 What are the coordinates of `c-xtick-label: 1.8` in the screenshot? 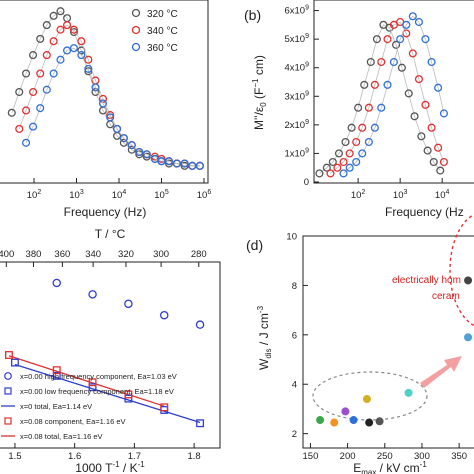 It's located at (194, 456).